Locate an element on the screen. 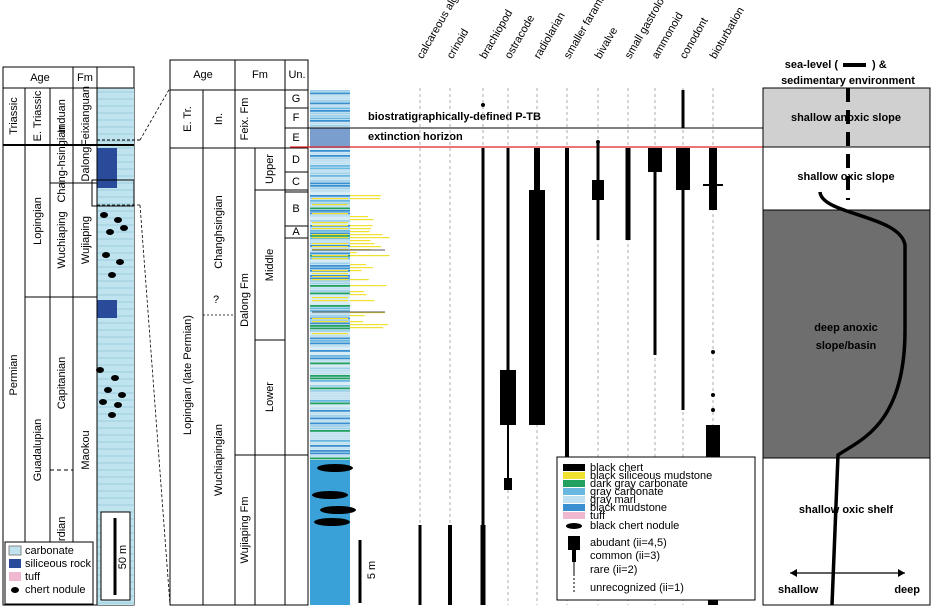 The height and width of the screenshot is (615, 934). label: G is located at coordinates (296, 99).